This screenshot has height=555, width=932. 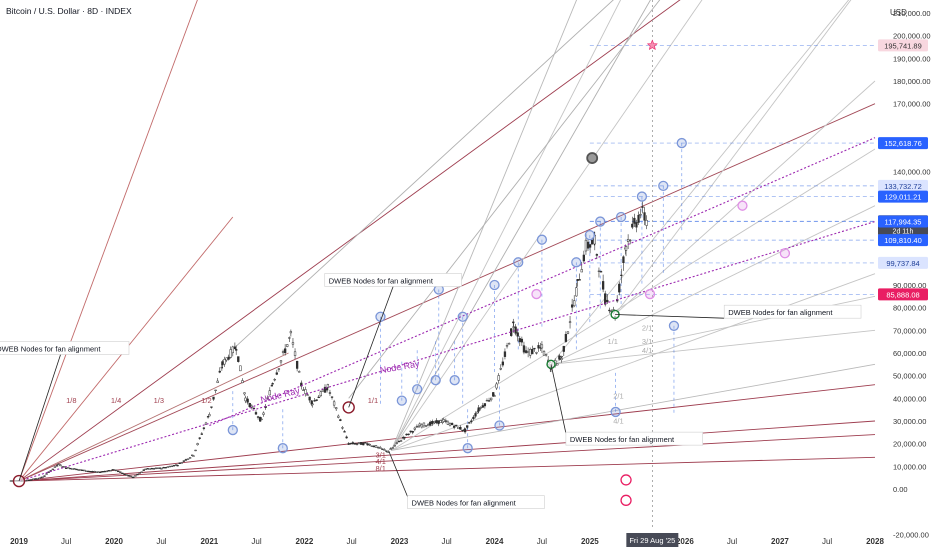 What do you see at coordinates (400, 541) in the screenshot?
I see `x-tick-label: 2023` at bounding box center [400, 541].